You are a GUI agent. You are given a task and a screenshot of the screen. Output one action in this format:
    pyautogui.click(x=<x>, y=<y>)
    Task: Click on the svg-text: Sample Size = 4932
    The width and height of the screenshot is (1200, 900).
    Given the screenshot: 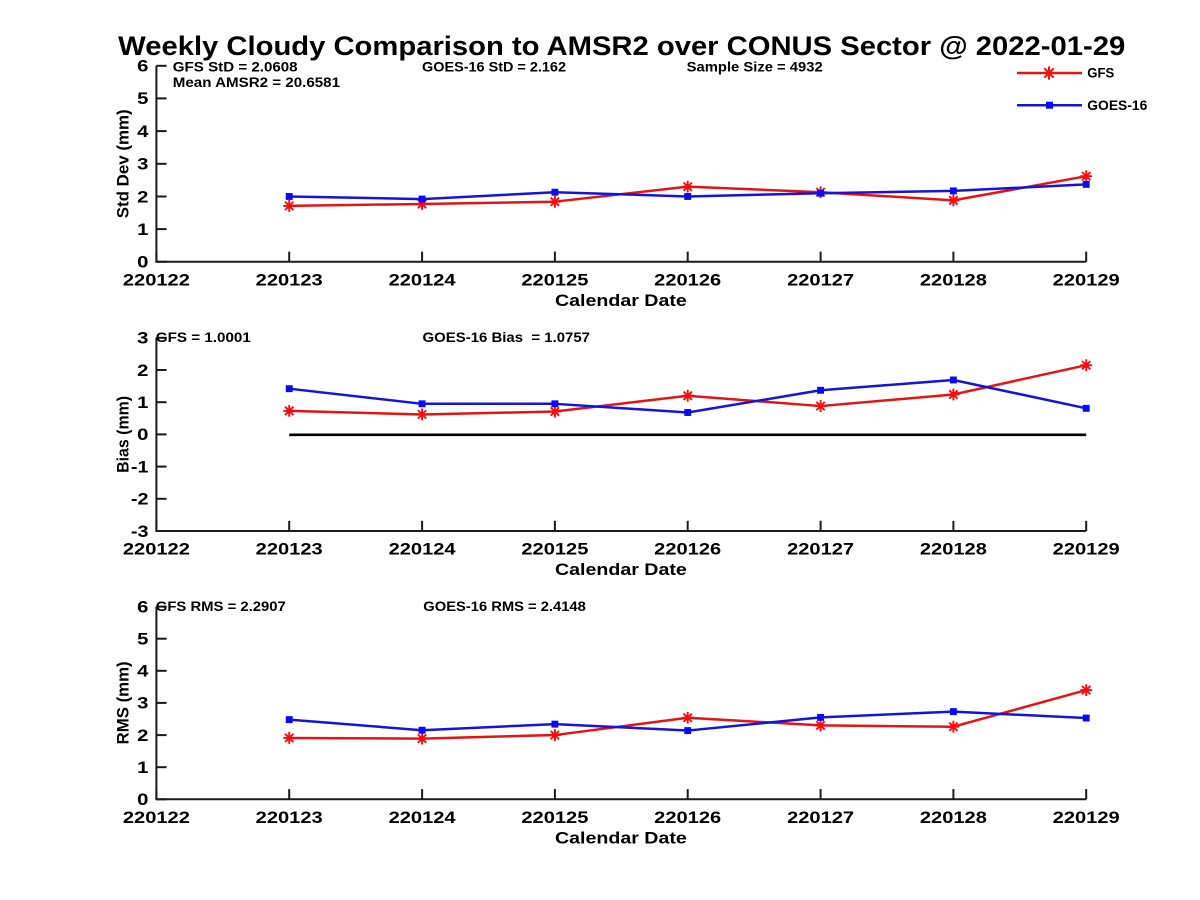 What is the action you would take?
    pyautogui.click(x=755, y=67)
    